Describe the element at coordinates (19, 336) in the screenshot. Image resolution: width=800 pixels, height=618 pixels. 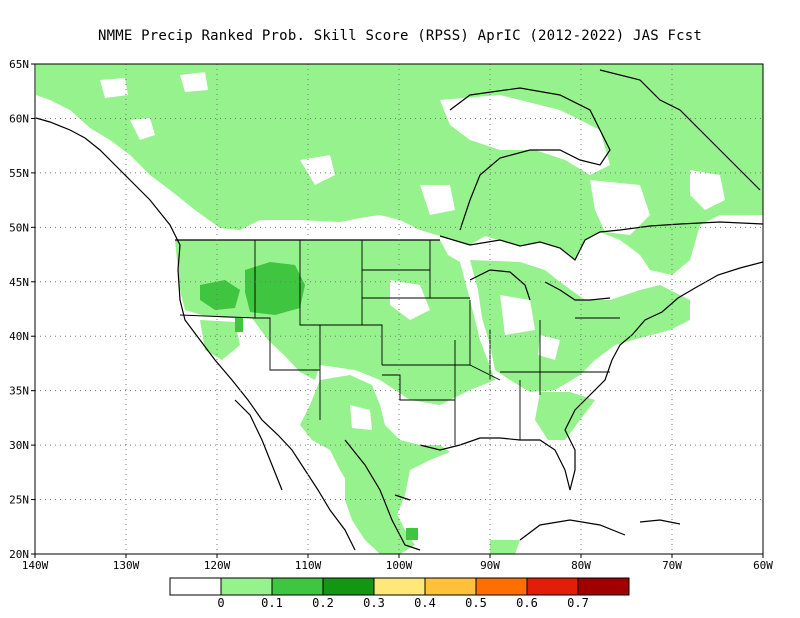
I see `y-tick-label: 40N` at that location.